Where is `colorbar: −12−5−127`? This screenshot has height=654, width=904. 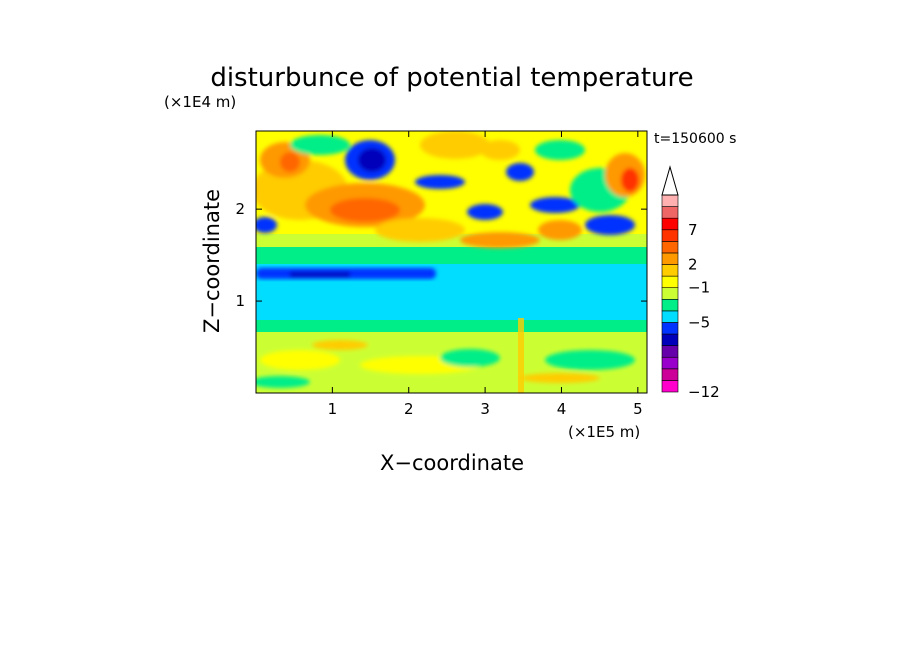 colorbar: −12−5−127 is located at coordinates (690, 283).